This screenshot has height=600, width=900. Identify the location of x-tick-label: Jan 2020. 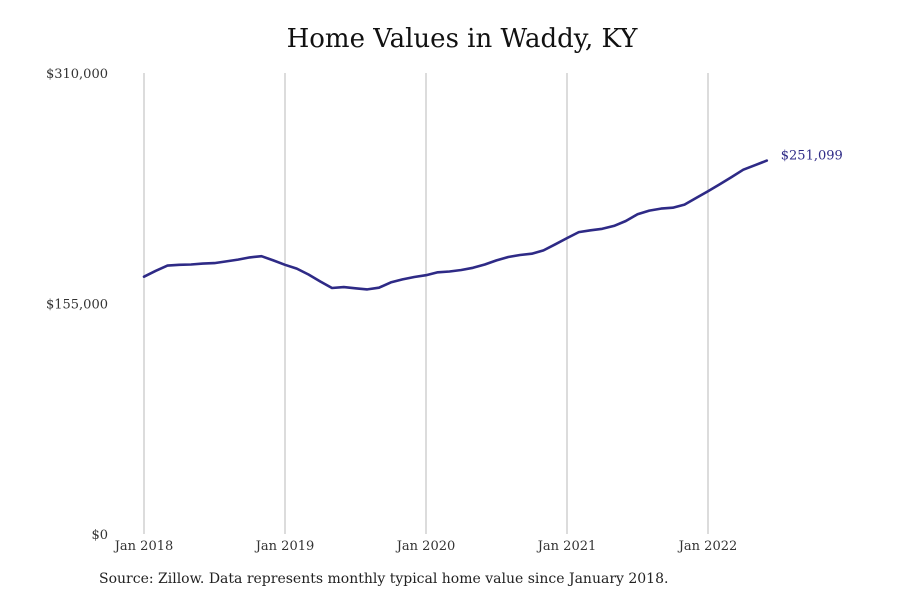
(425, 546).